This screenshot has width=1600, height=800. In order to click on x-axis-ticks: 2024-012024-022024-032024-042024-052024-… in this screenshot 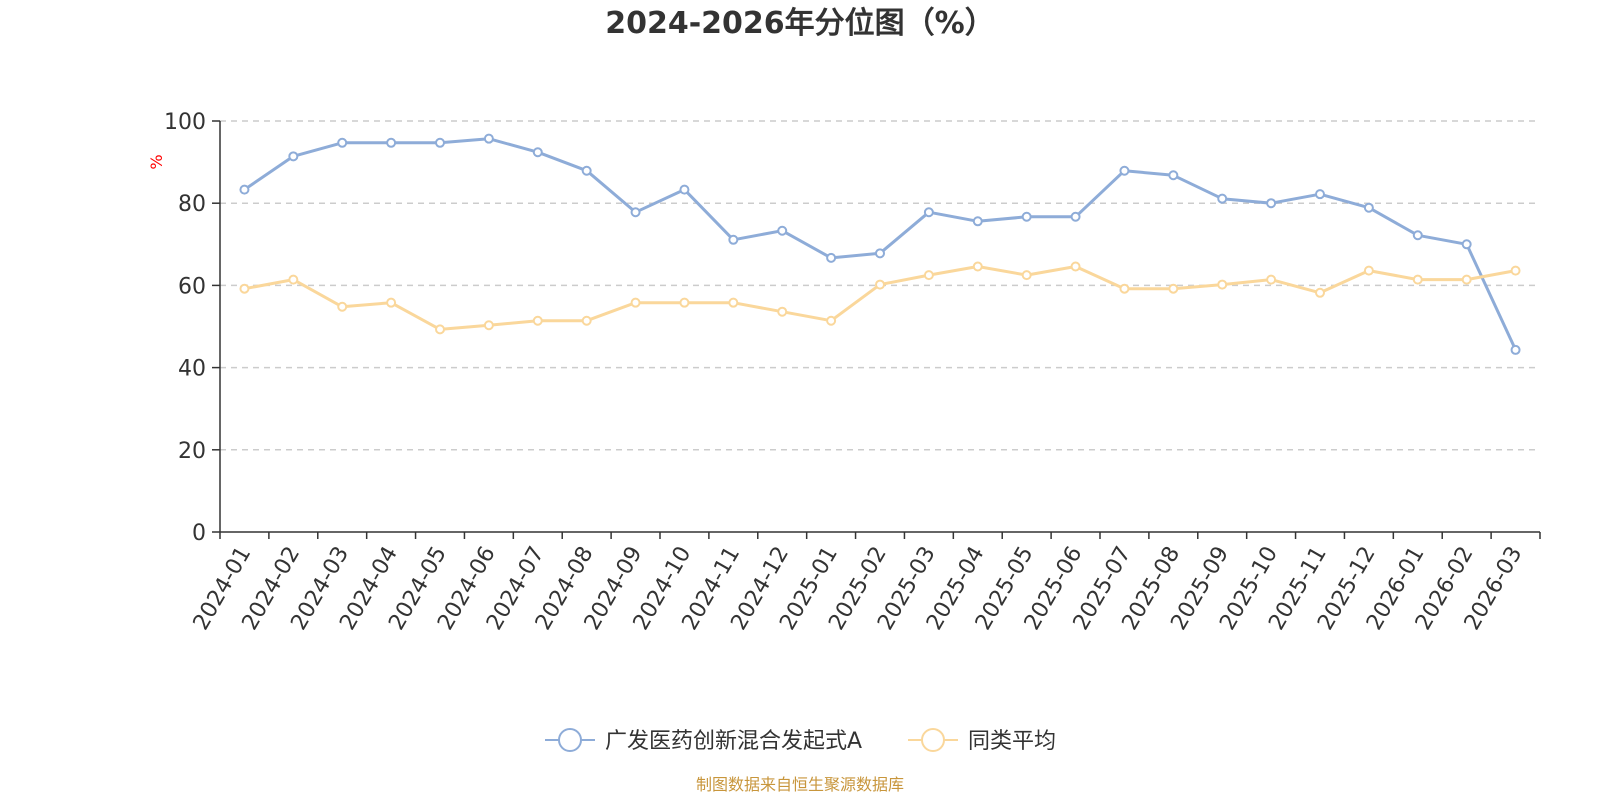, I will do `click(865, 583)`.